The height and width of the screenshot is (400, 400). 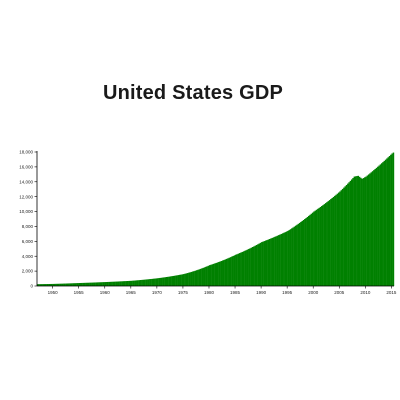 I want to click on x-tick-label: 2000, so click(x=313, y=292).